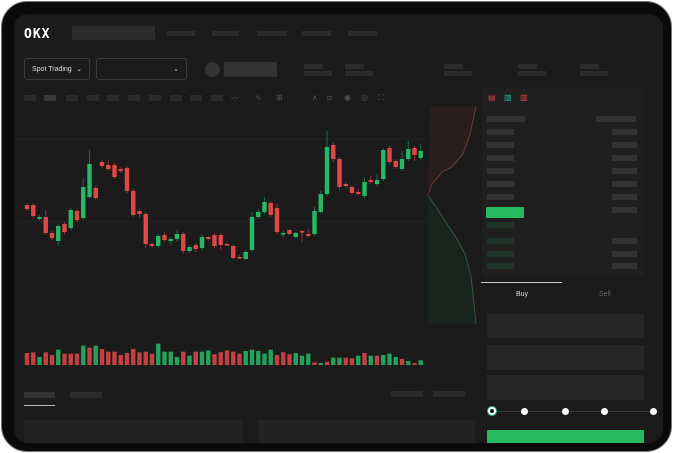  I want to click on amount-input, so click(565, 357).